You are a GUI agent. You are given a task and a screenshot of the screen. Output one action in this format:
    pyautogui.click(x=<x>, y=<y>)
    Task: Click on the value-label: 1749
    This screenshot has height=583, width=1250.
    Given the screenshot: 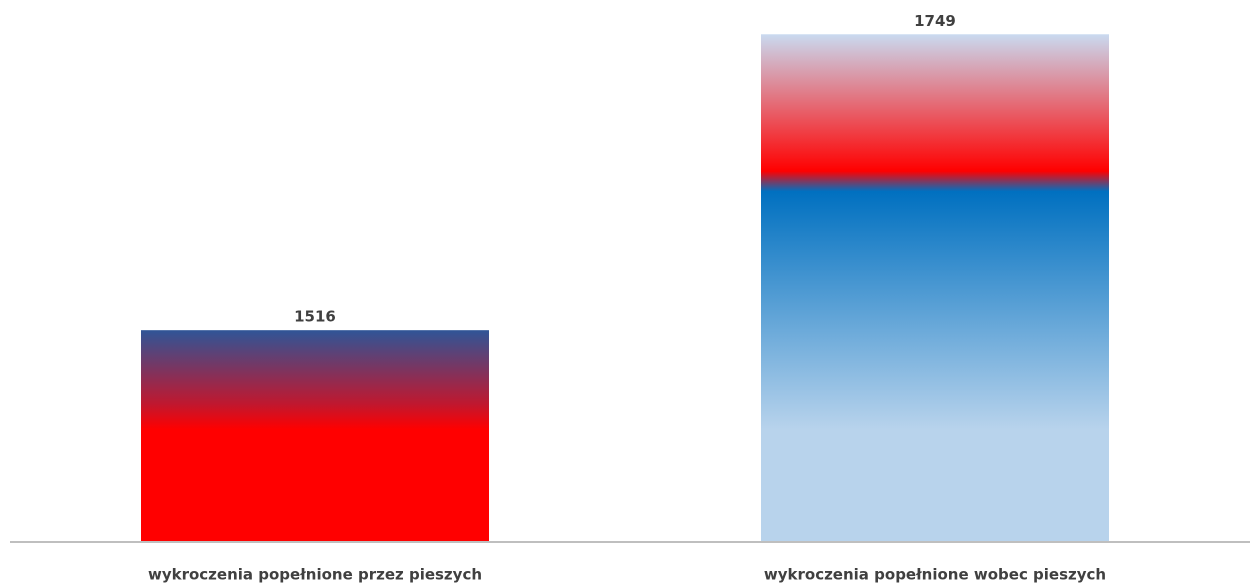 What is the action you would take?
    pyautogui.click(x=935, y=21)
    